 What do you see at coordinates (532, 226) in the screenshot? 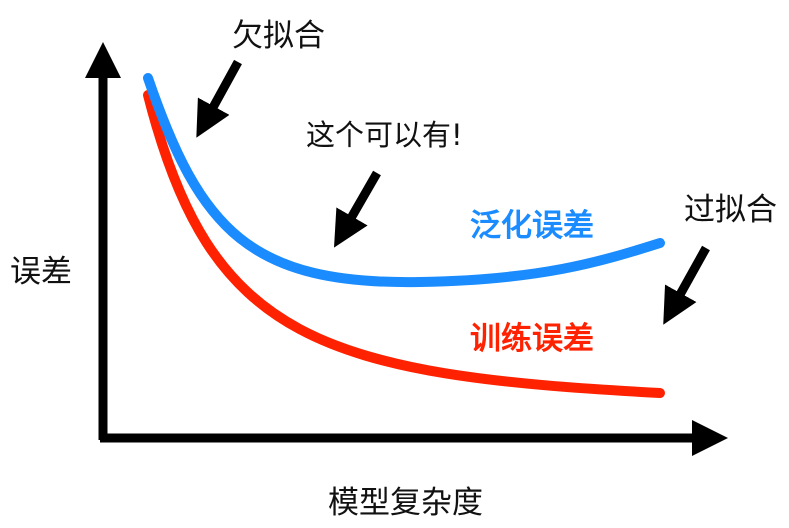
I see `generalization-error-label: 泛化误差` at bounding box center [532, 226].